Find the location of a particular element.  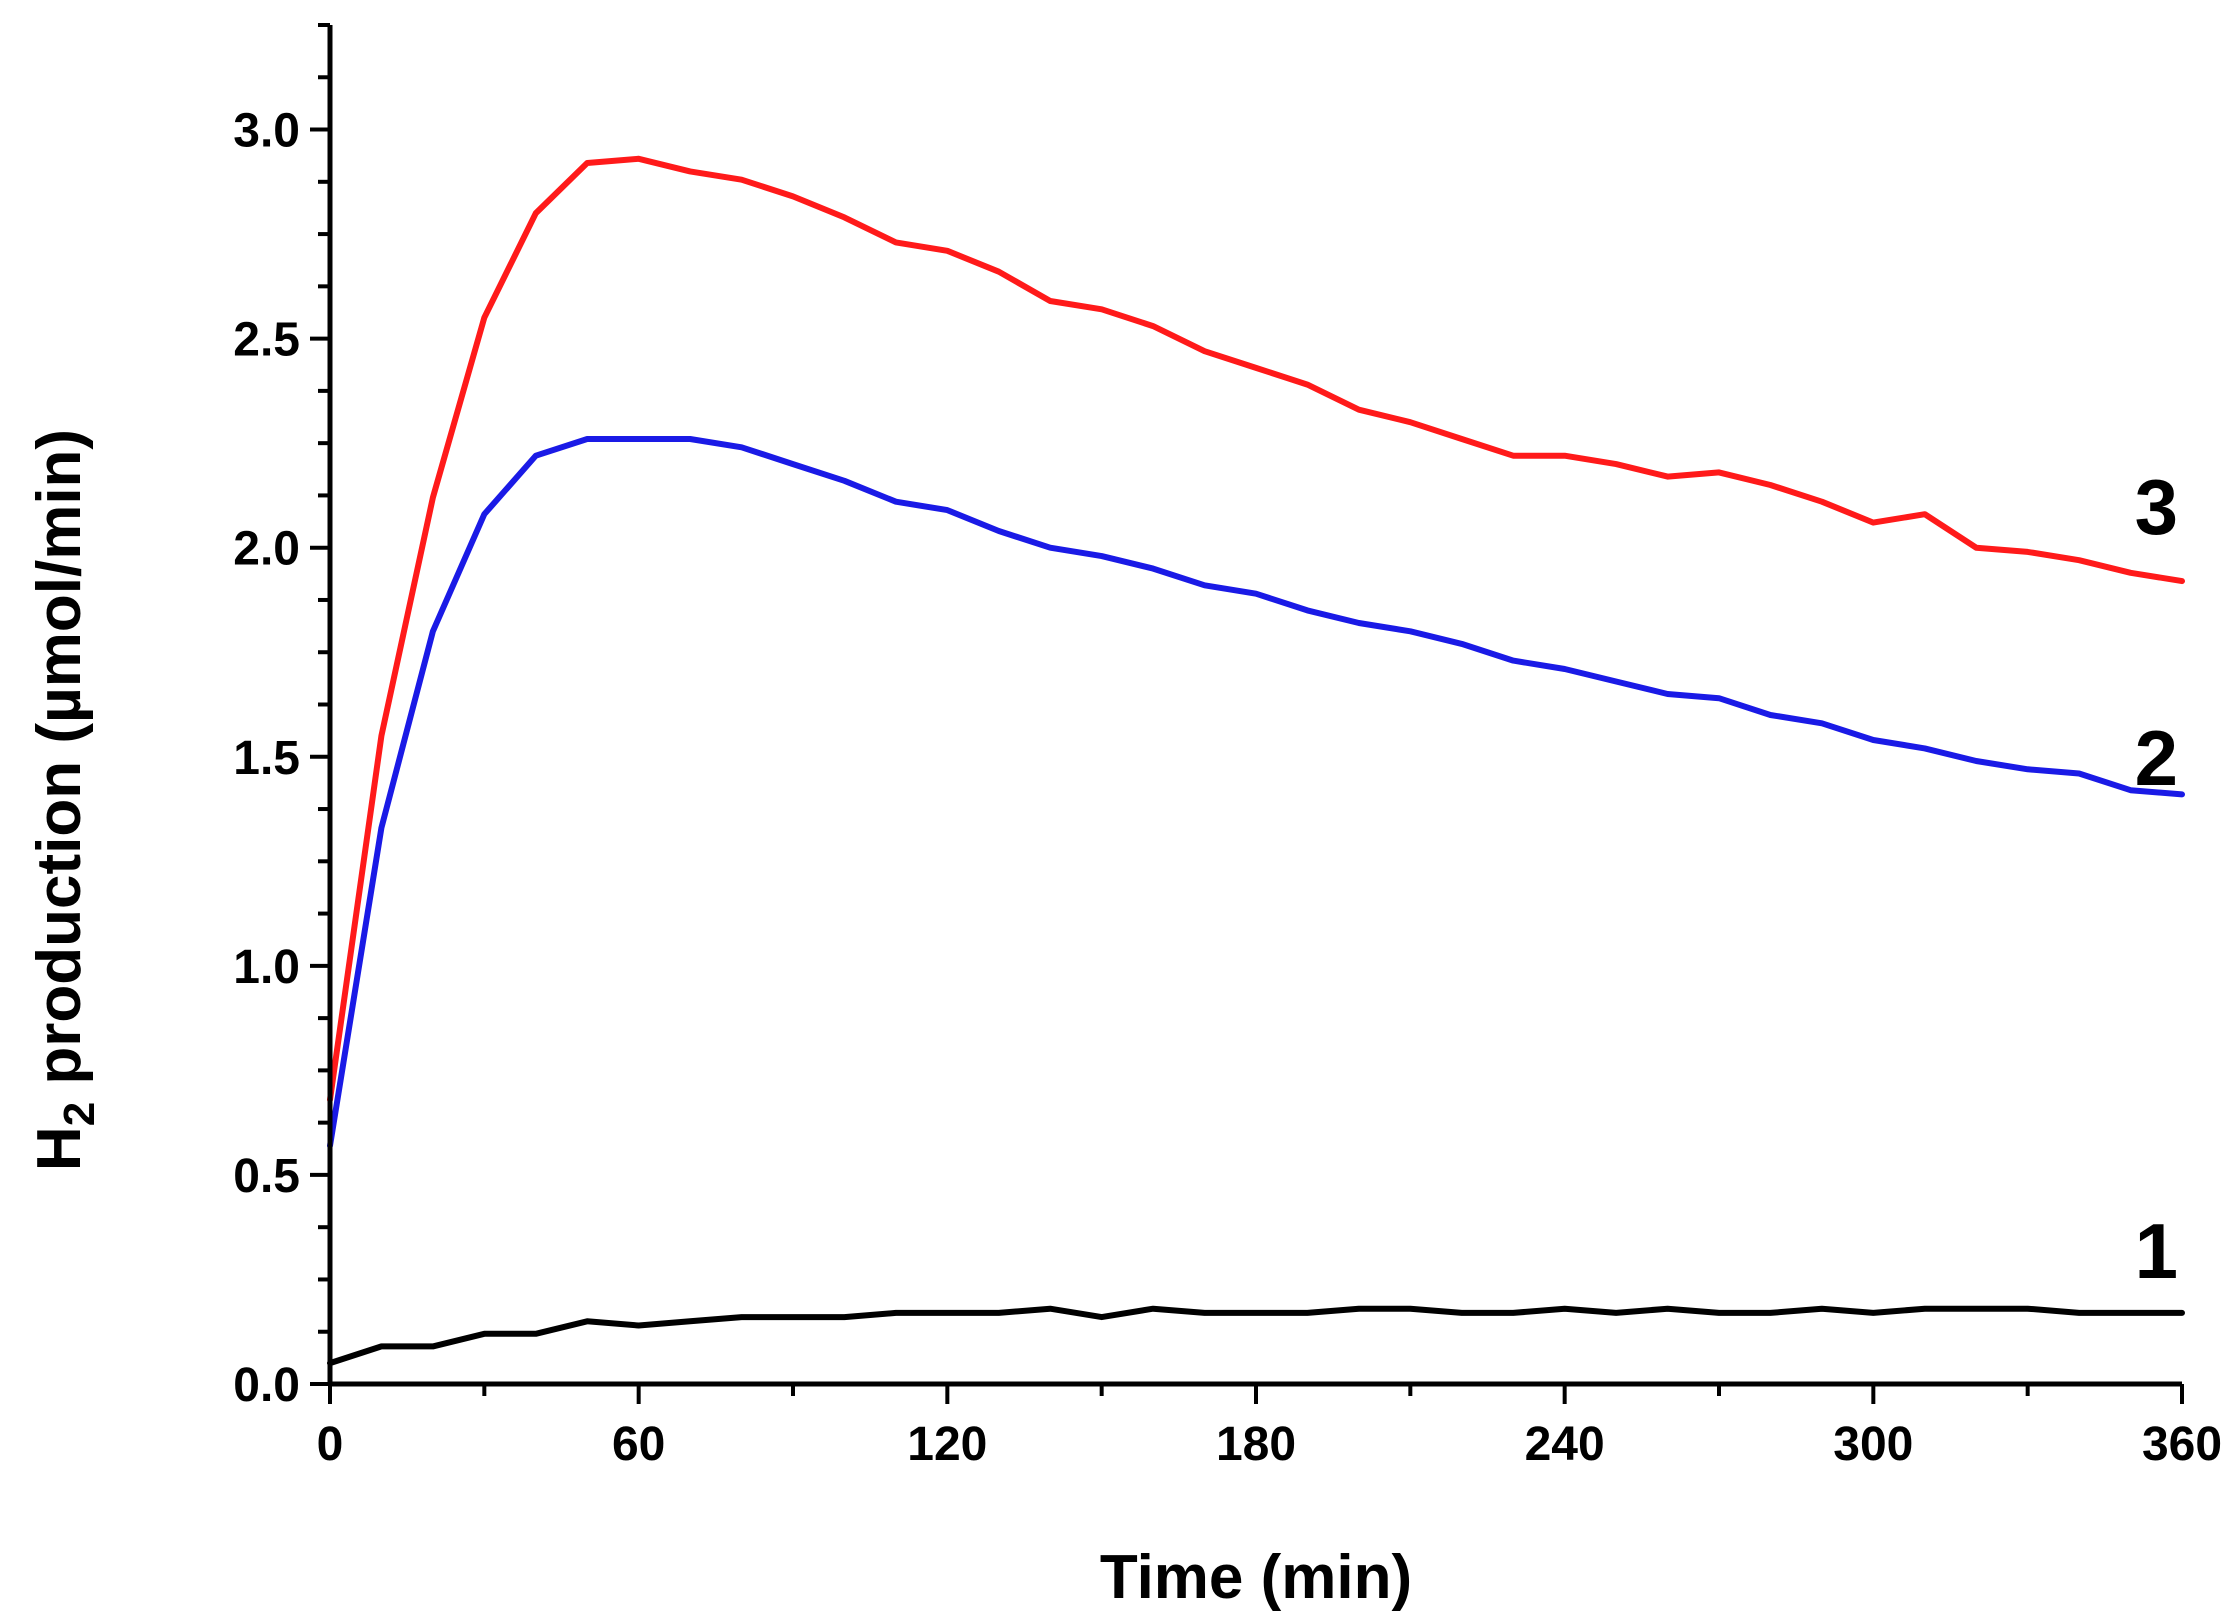

x-tick-label: 60 is located at coordinates (638, 1444).